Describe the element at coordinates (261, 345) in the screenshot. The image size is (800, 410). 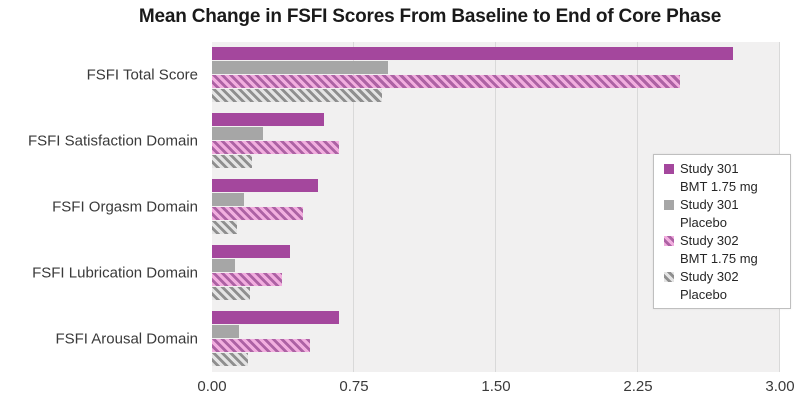
I see `bar-study-302-bmt-1-75-mg-fsfi-arousal-domain` at that location.